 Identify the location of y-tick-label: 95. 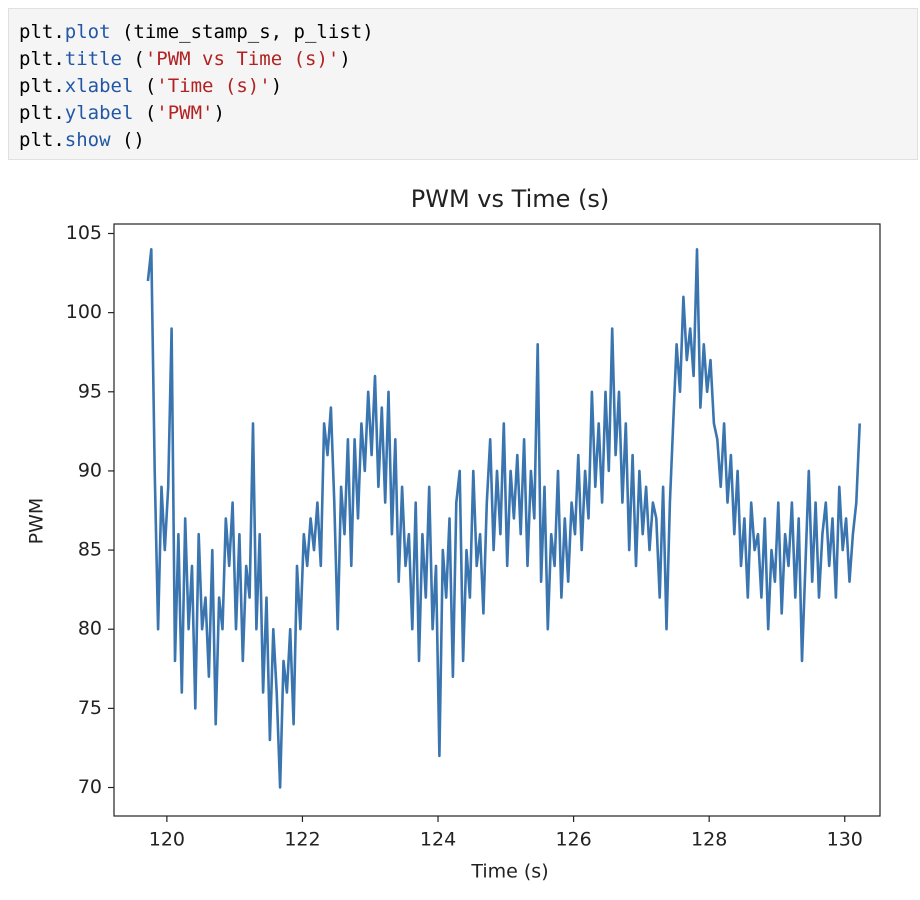
(90, 391).